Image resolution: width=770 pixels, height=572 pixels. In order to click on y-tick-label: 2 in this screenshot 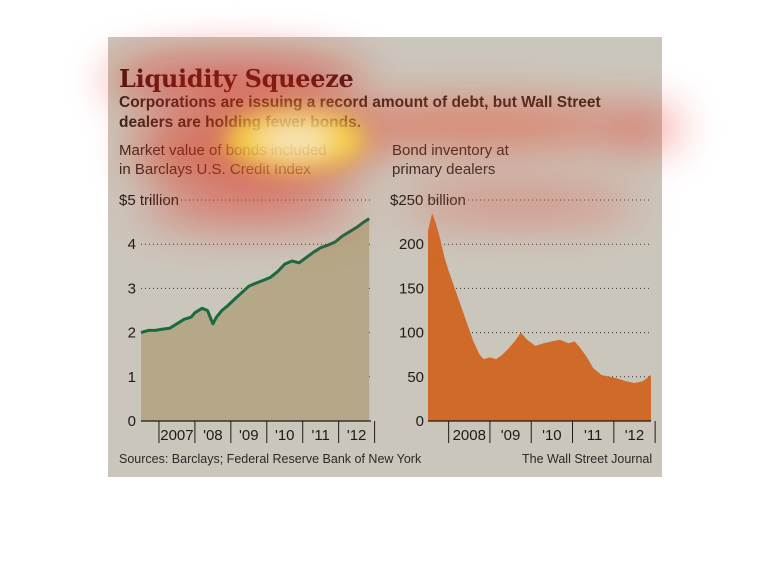, I will do `click(132, 333)`.